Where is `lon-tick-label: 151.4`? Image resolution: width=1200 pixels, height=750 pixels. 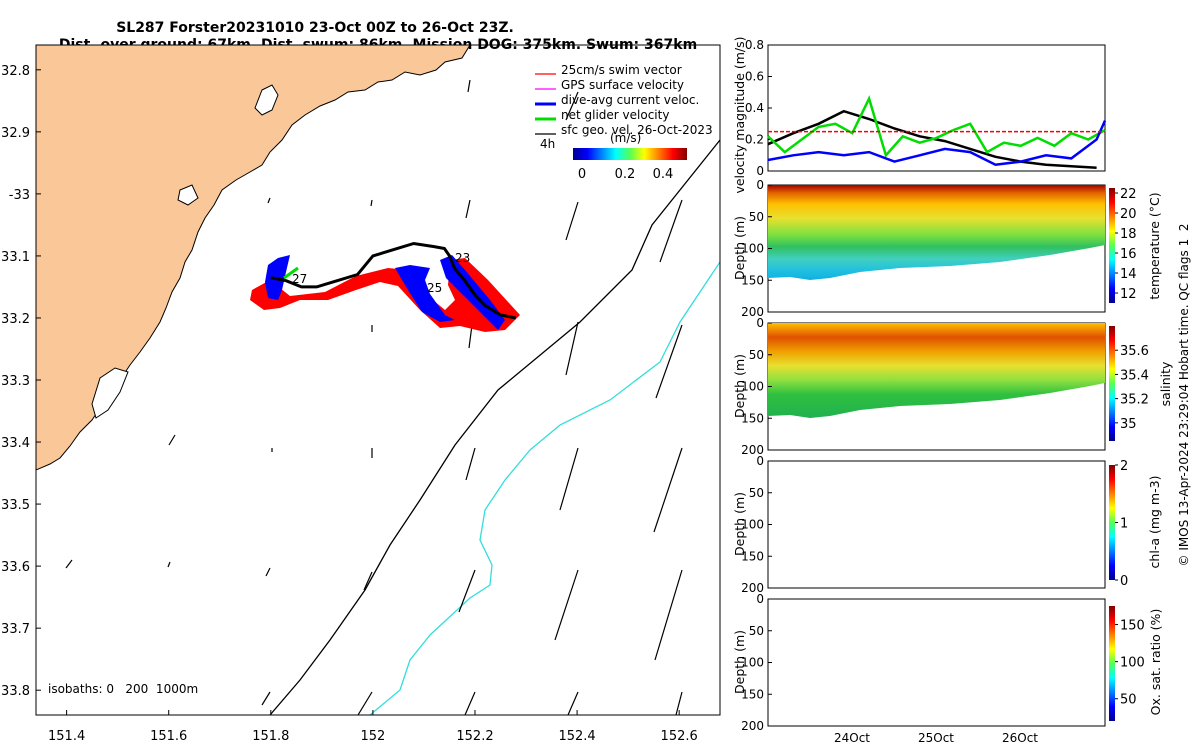
lon-tick-label: 151.4 is located at coordinates (66, 736).